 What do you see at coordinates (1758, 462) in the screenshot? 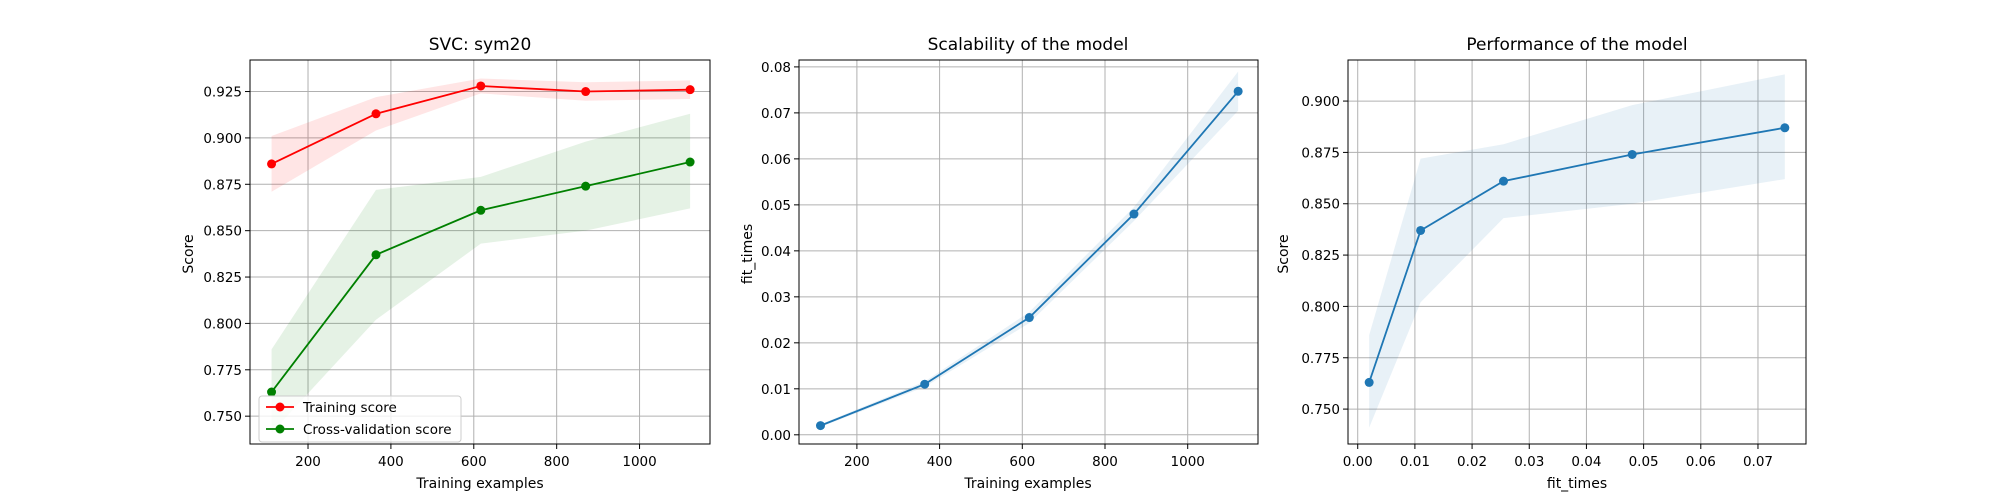
I see `x-tick-label: 0.07` at bounding box center [1758, 462].